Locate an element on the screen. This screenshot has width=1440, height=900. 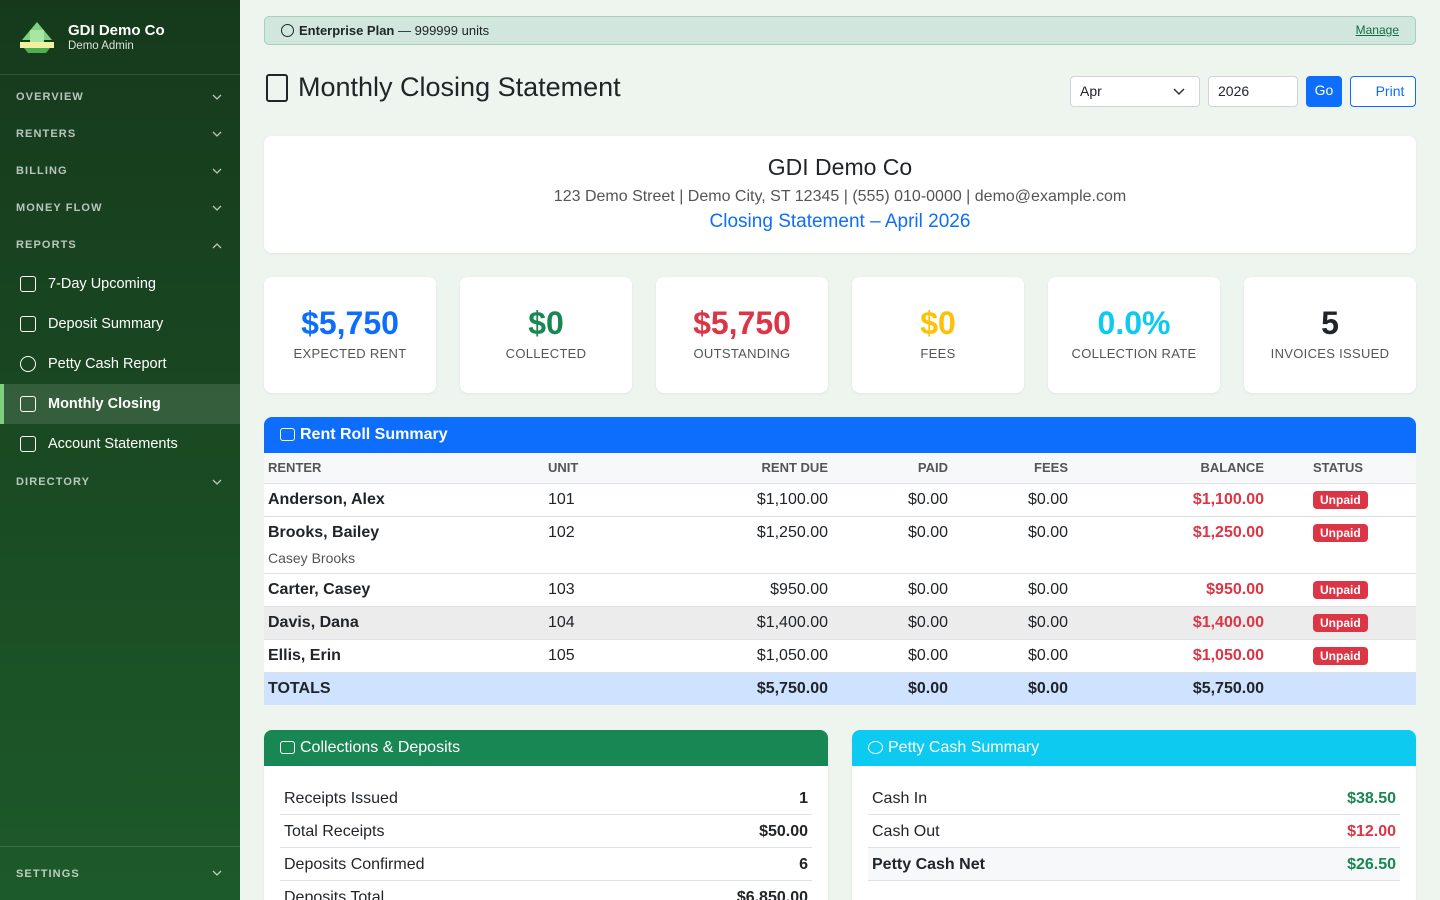
column-header: FEES is located at coordinates (1012, 468).